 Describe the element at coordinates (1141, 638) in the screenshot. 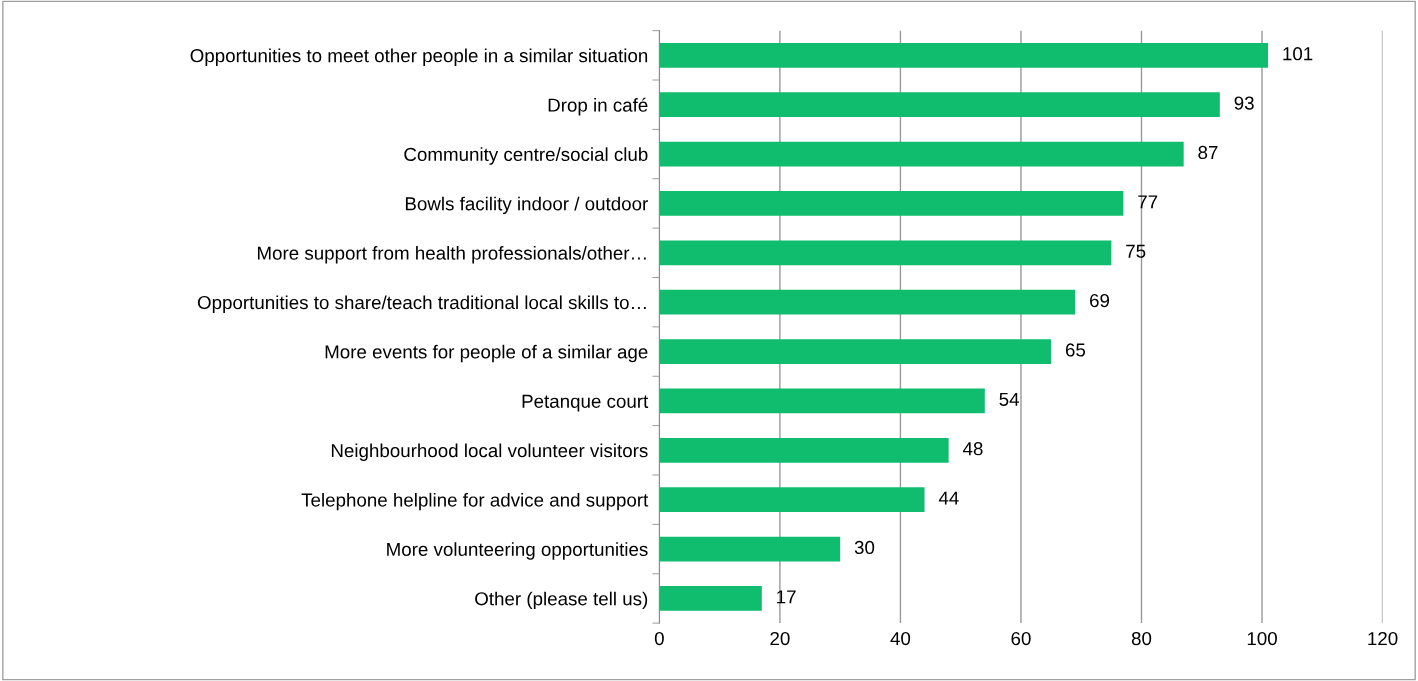

I see `x-tick-label: 80` at that location.